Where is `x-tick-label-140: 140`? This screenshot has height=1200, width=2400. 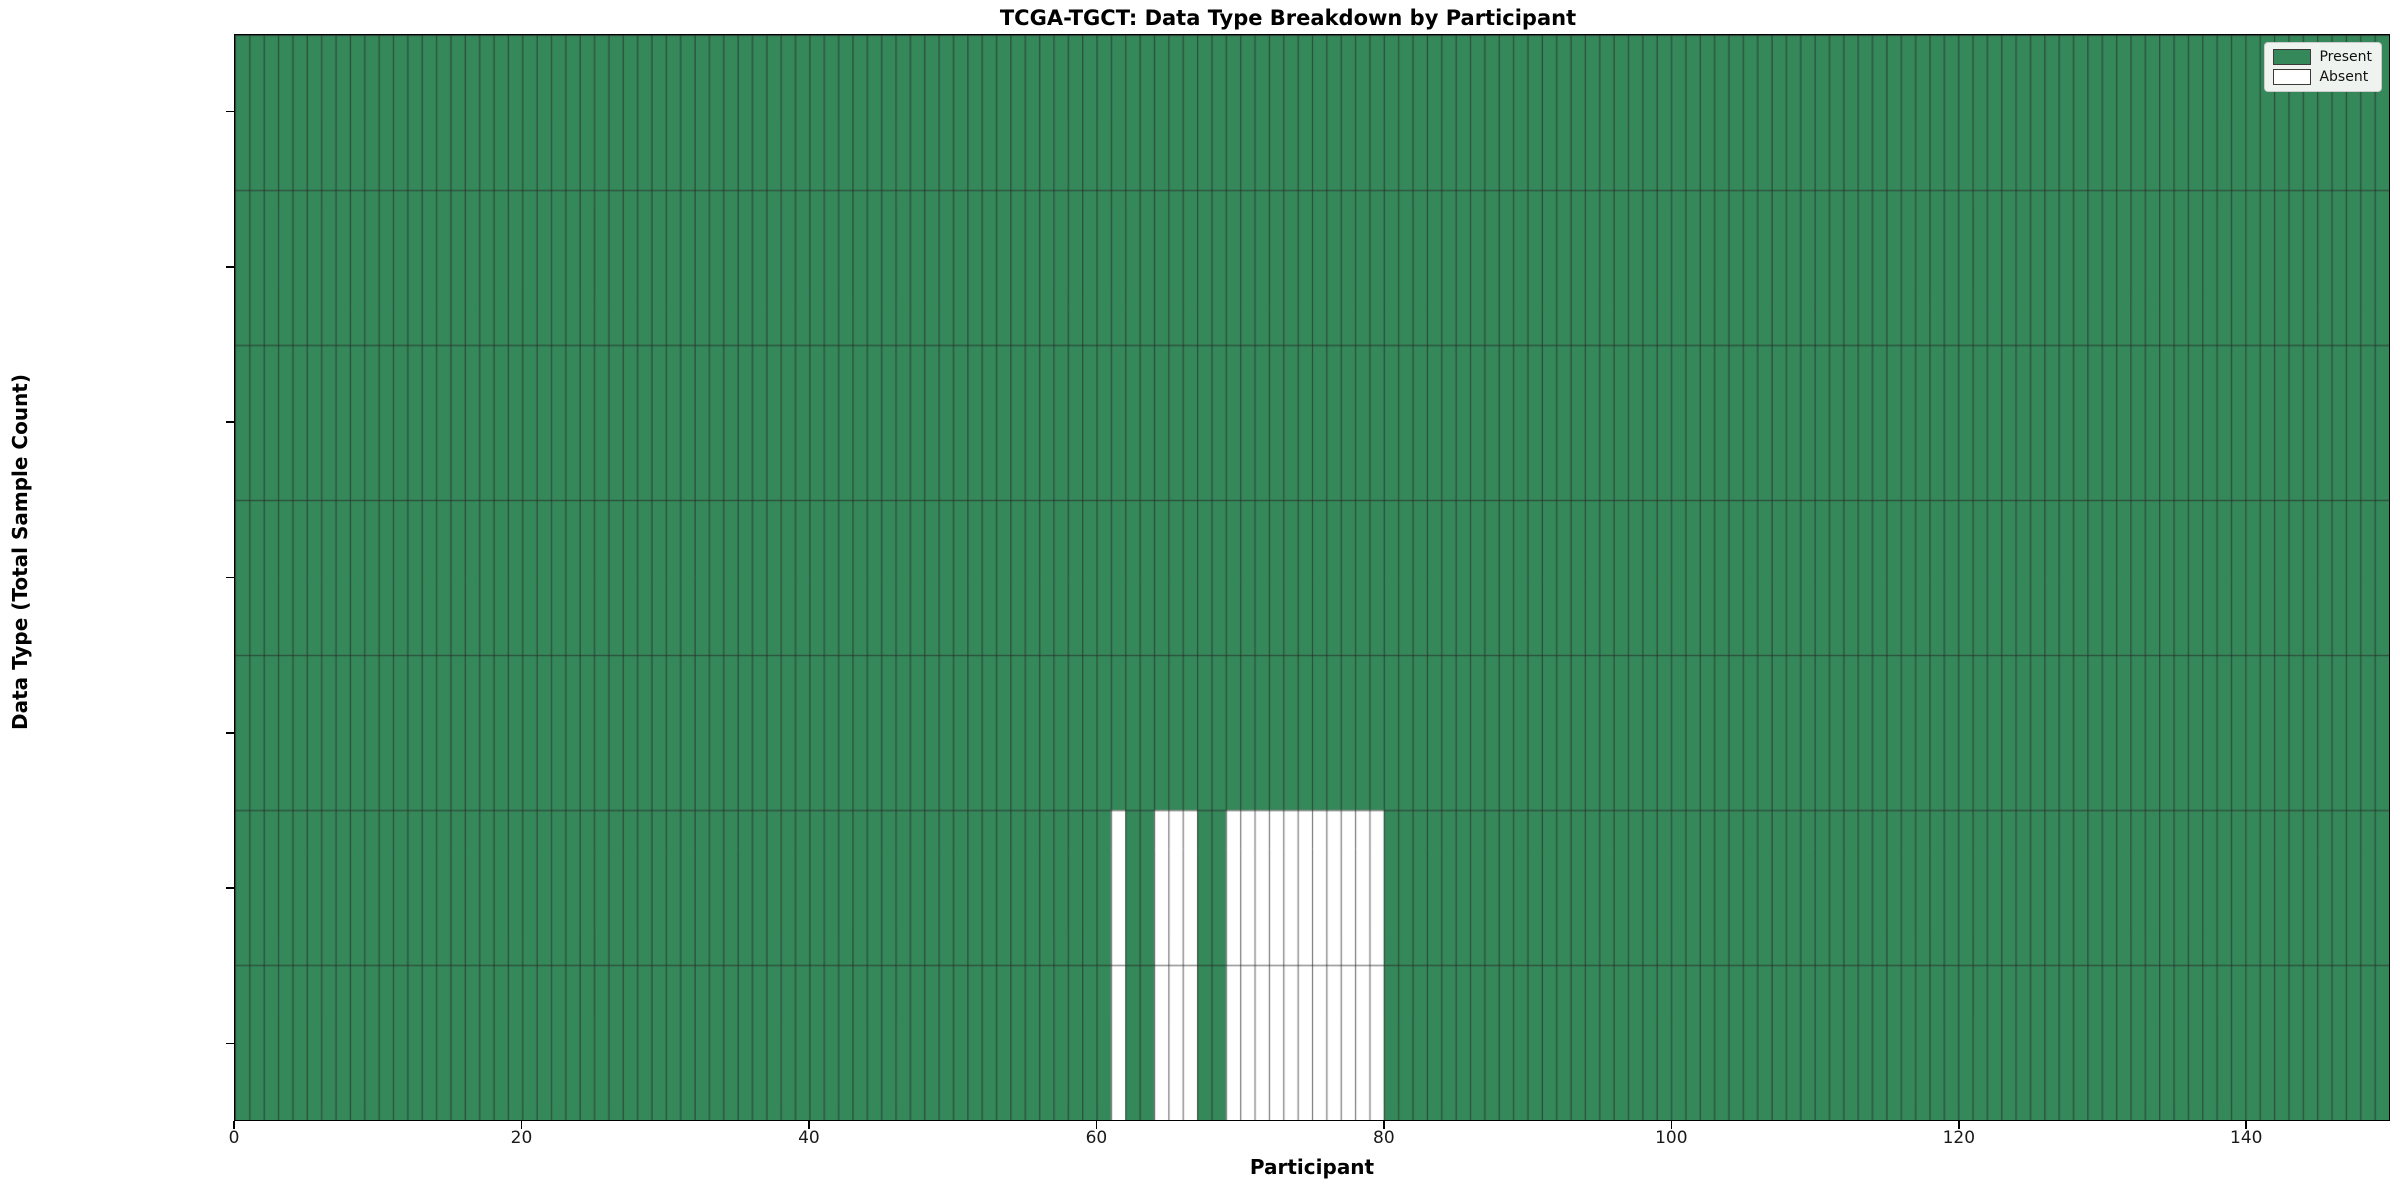 x-tick-label-140: 140 is located at coordinates (2246, 1138).